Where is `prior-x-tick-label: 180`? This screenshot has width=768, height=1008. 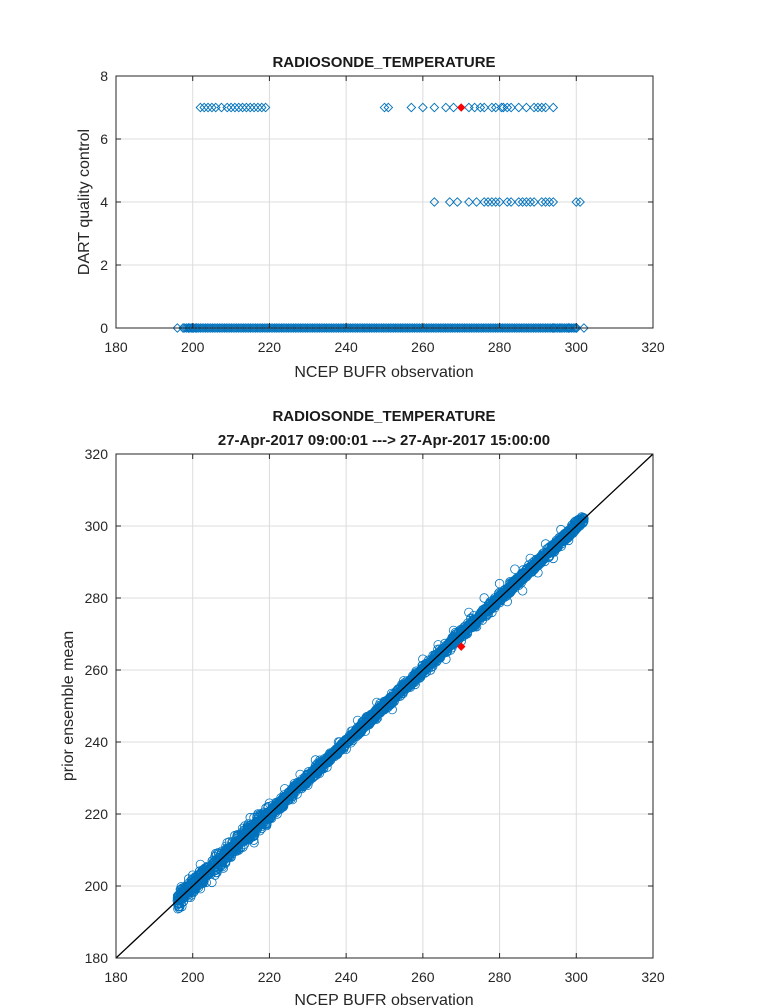 prior-x-tick-label: 180 is located at coordinates (116, 977).